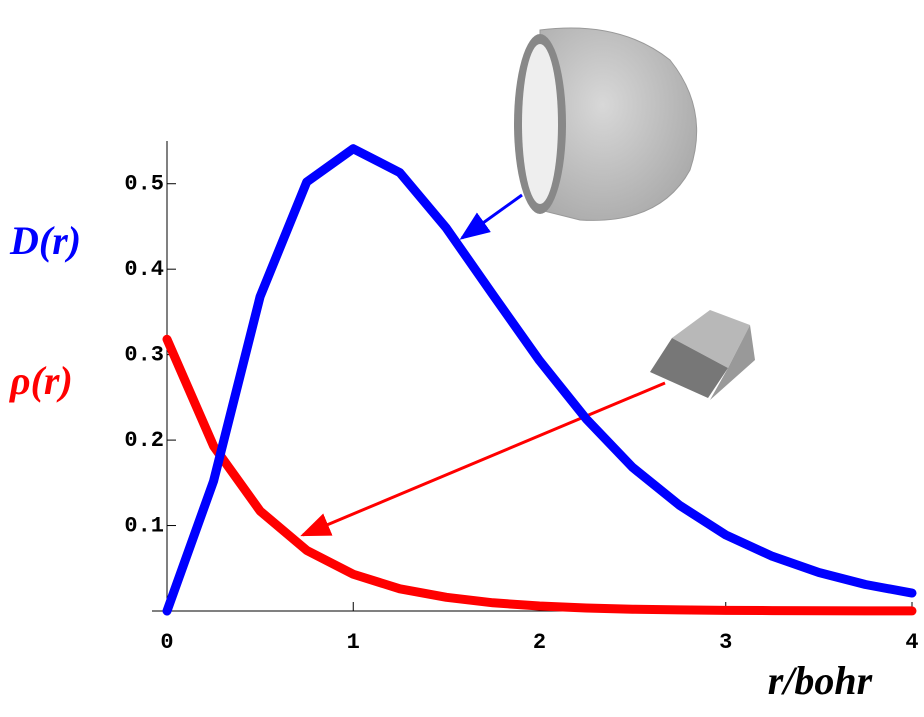 The height and width of the screenshot is (717, 924). What do you see at coordinates (820, 680) in the screenshot?
I see `x-axis-label: r/bohr` at bounding box center [820, 680].